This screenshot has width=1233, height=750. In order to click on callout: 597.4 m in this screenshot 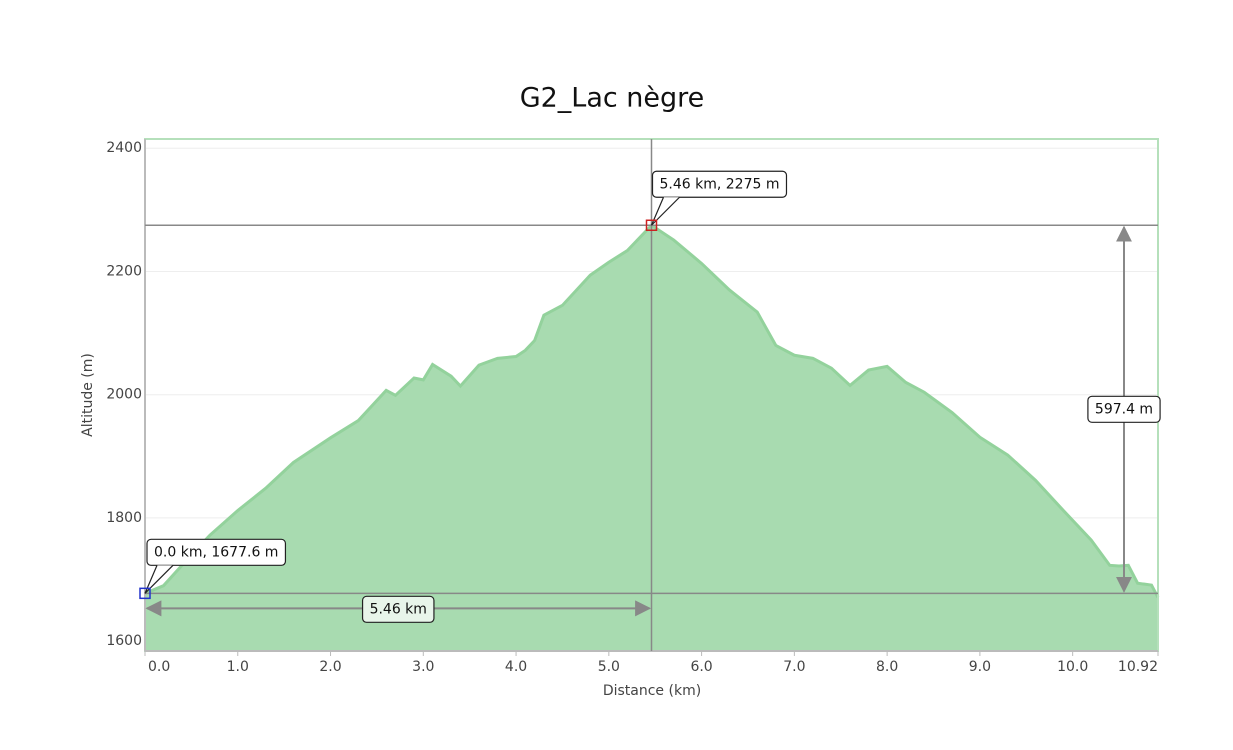, I will do `click(1124, 409)`.